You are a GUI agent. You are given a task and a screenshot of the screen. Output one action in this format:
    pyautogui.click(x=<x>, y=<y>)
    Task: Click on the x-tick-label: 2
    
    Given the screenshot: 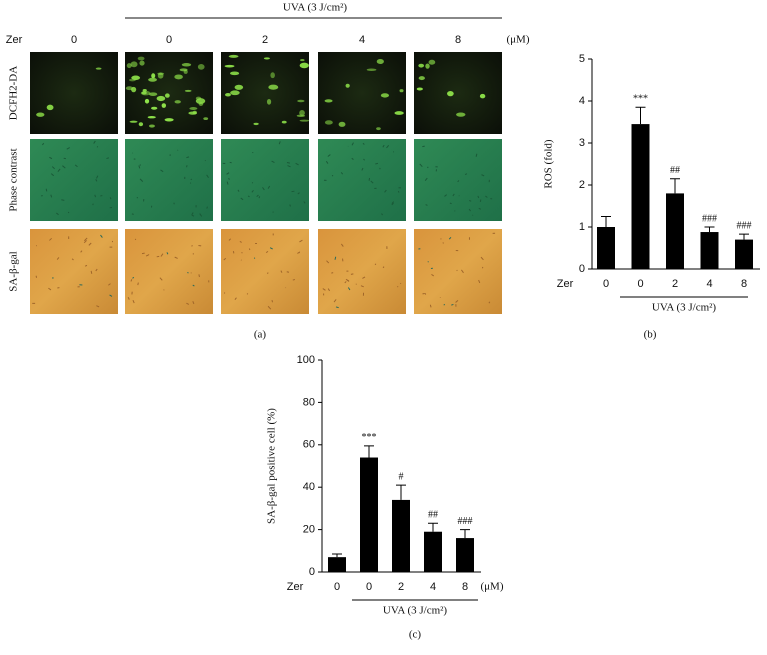 What is the action you would take?
    pyautogui.click(x=675, y=284)
    